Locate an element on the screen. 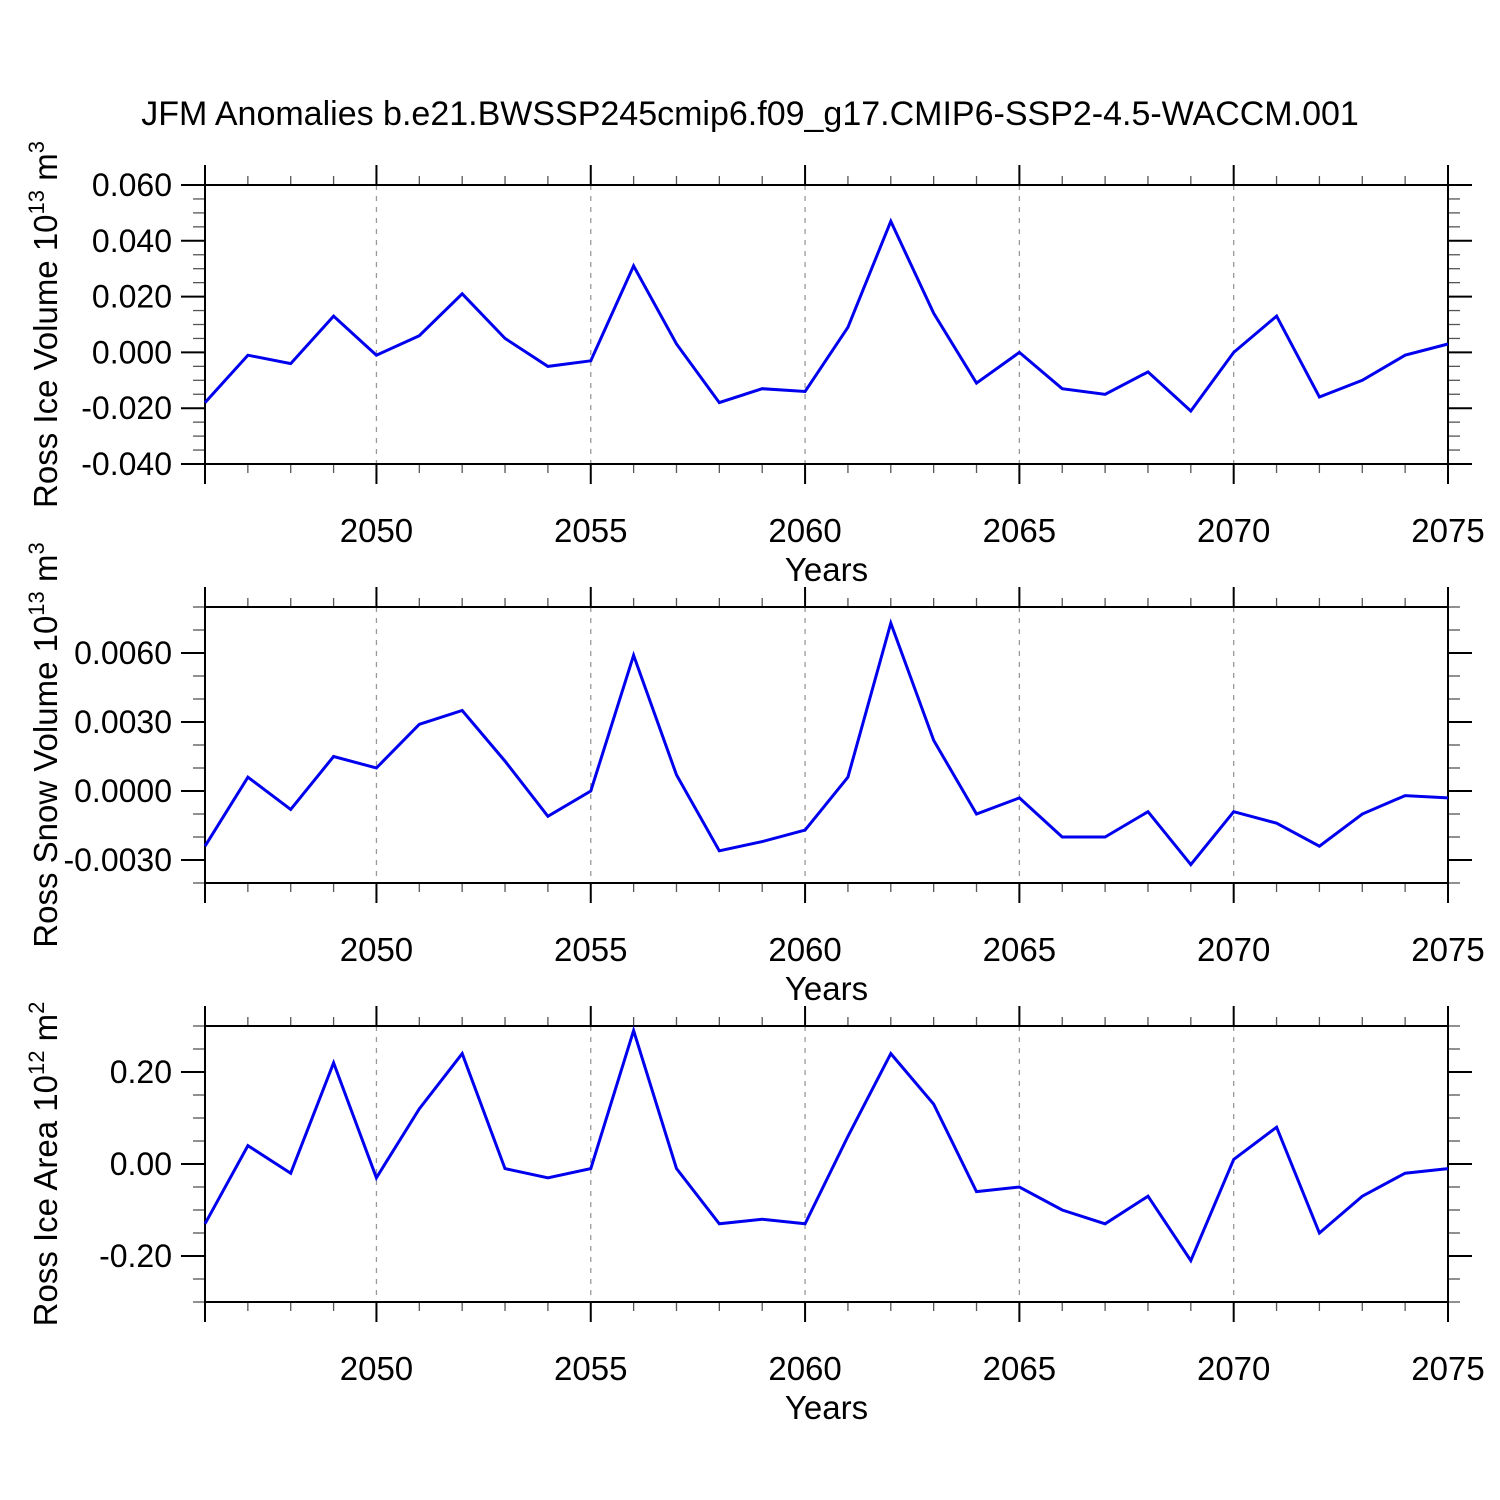  y-tick-label: -0.20 is located at coordinates (135, 1256).